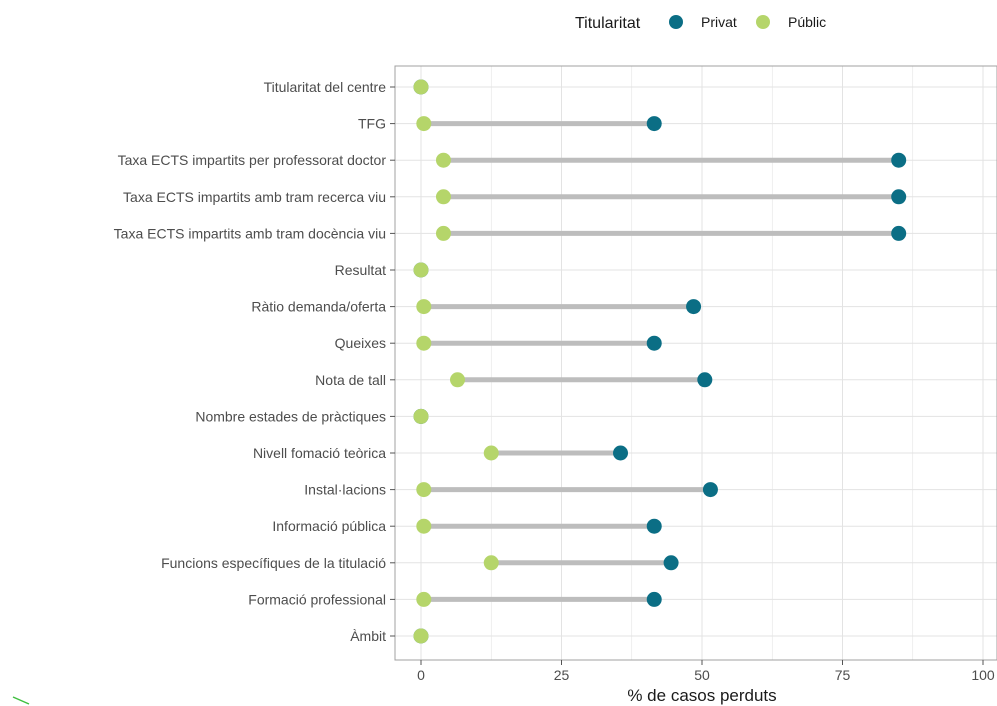  What do you see at coordinates (21, 700) in the screenshot?
I see `corner-mark` at bounding box center [21, 700].